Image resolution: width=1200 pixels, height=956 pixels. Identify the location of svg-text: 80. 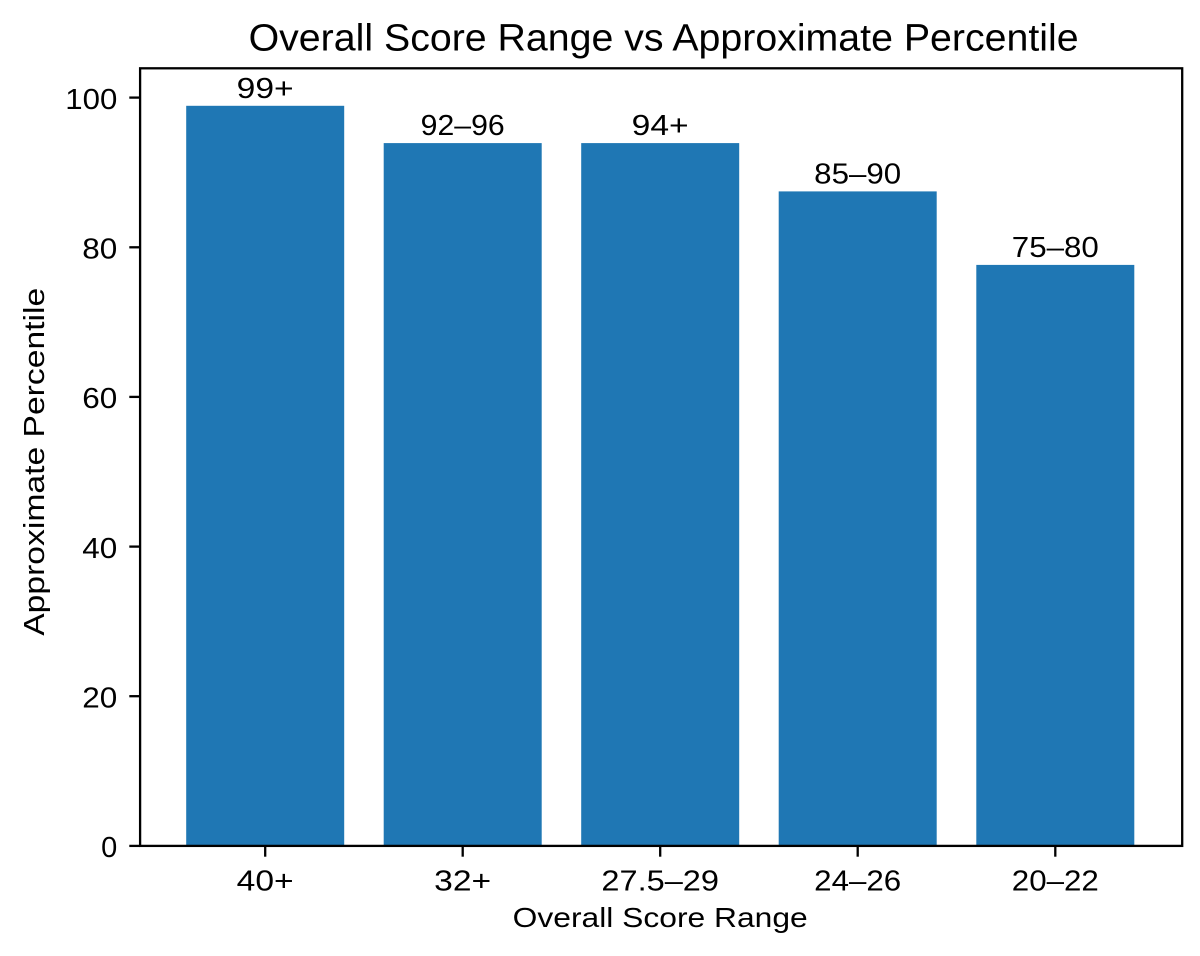
(99, 250).